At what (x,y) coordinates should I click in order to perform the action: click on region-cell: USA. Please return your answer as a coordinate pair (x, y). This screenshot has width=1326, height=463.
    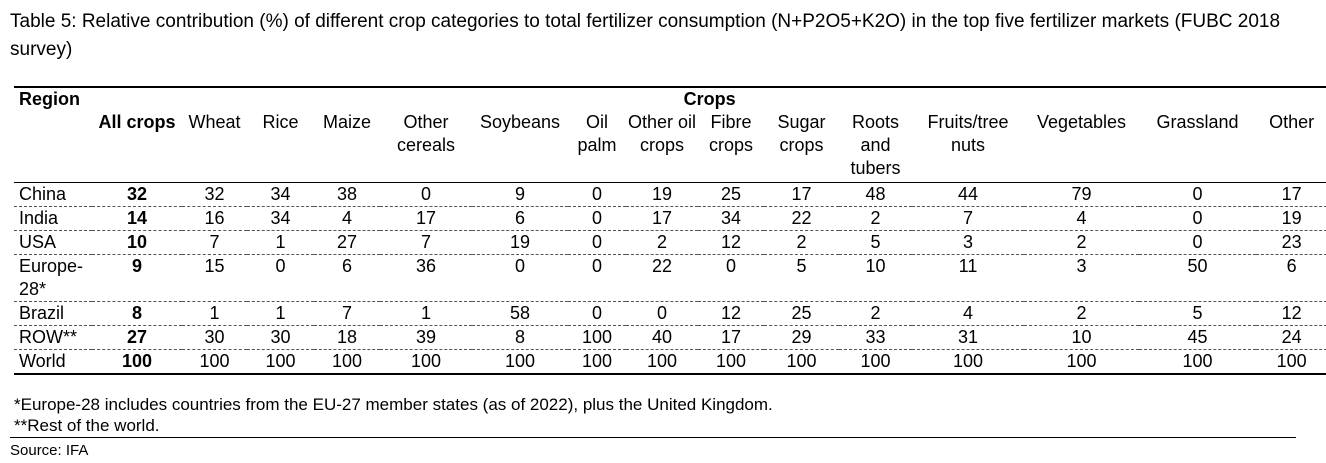
    Looking at the image, I should click on (53, 242).